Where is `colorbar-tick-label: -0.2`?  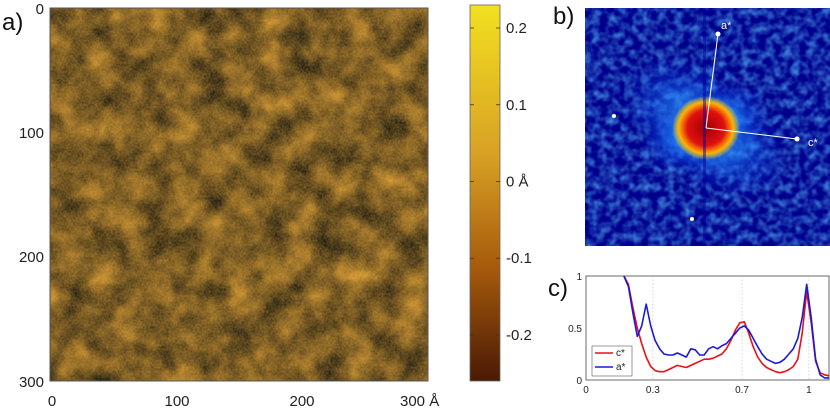
colorbar-tick-label: -0.2 is located at coordinates (519, 335).